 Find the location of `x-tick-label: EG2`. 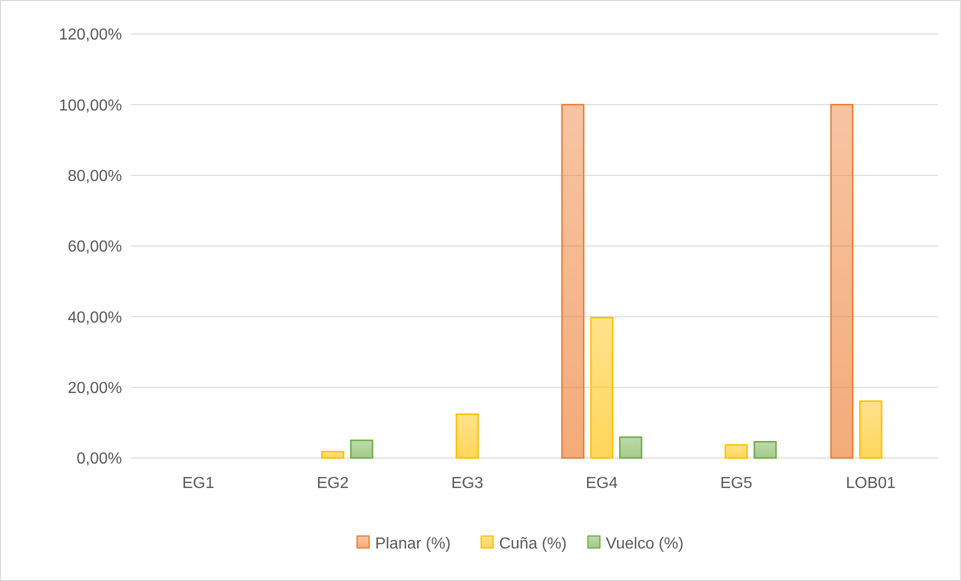

x-tick-label: EG2 is located at coordinates (332, 483).